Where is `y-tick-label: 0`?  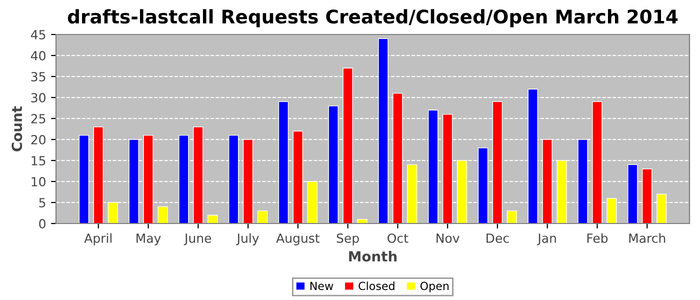
y-tick-label: 0 is located at coordinates (42, 223).